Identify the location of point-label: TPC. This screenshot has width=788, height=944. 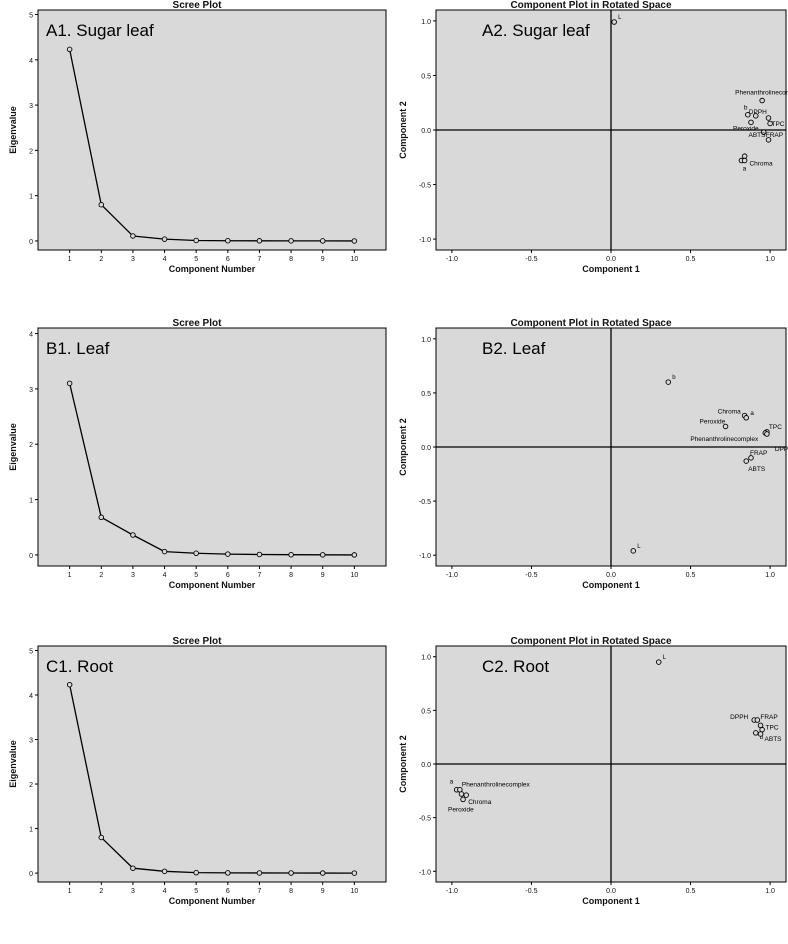
(778, 124).